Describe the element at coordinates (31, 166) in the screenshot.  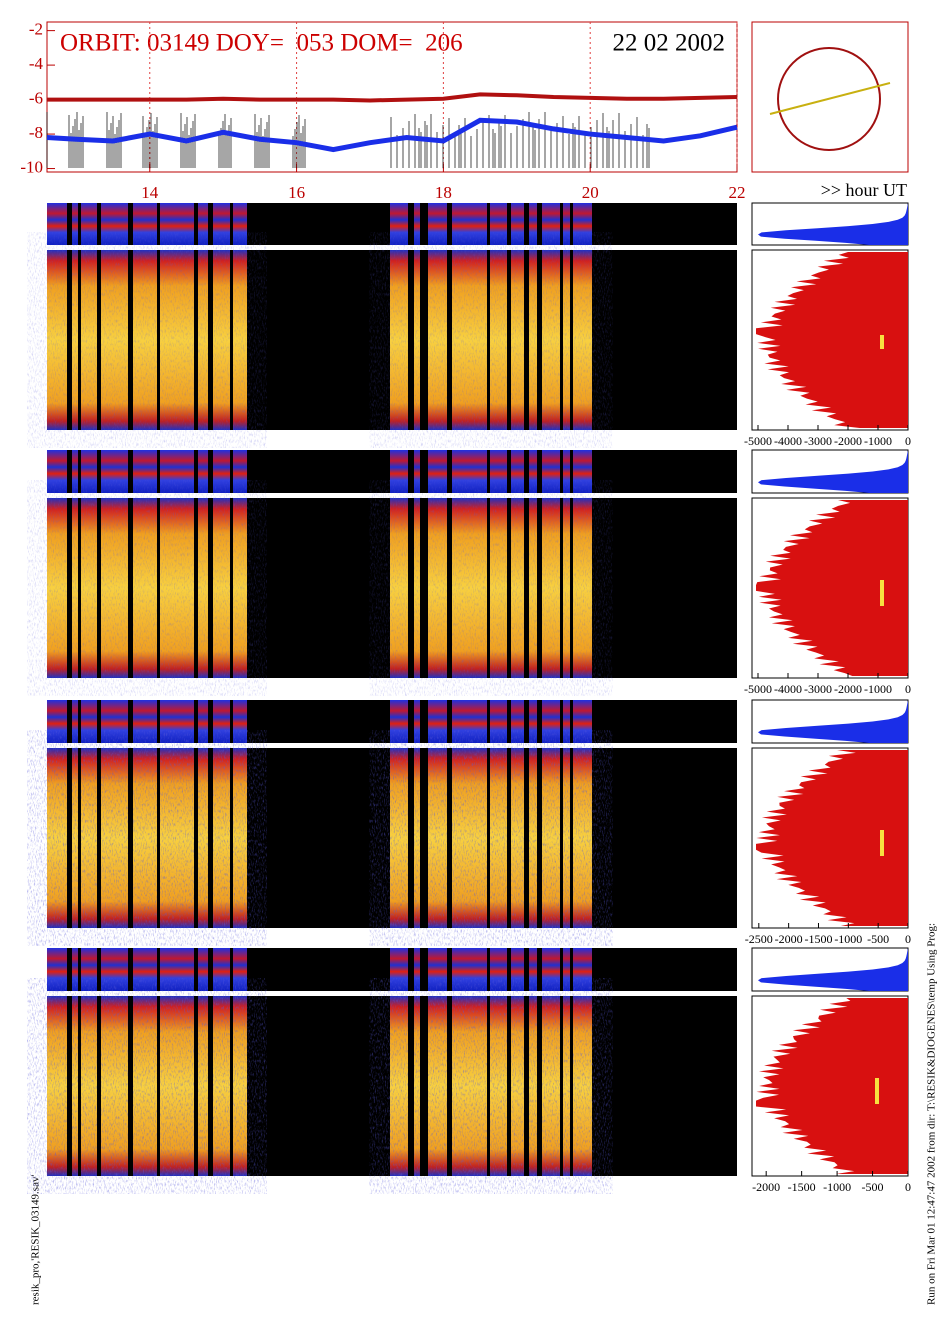
I see `y-tick-label: -10` at that location.